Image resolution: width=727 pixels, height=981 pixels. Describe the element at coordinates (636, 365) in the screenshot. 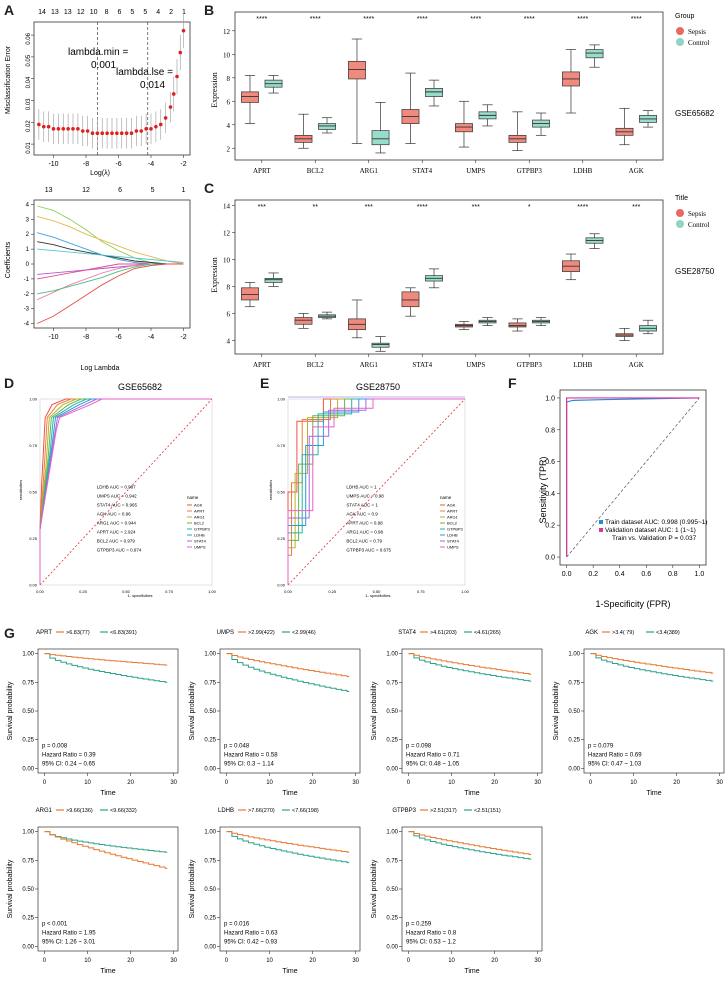

I see `category-label: AGK` at that location.